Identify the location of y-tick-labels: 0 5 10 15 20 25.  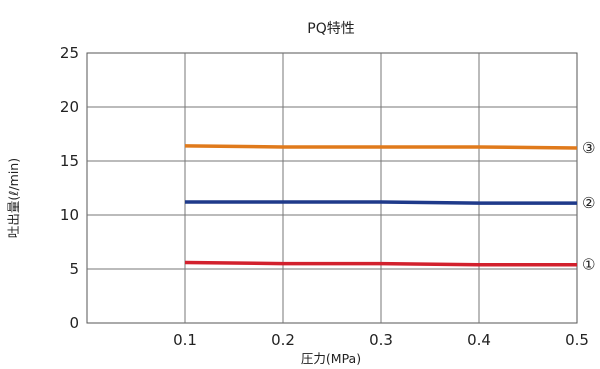
(69, 188).